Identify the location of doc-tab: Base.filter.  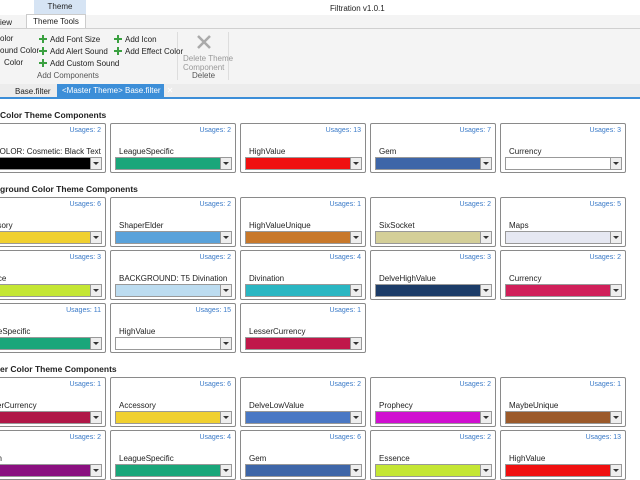
(33, 91).